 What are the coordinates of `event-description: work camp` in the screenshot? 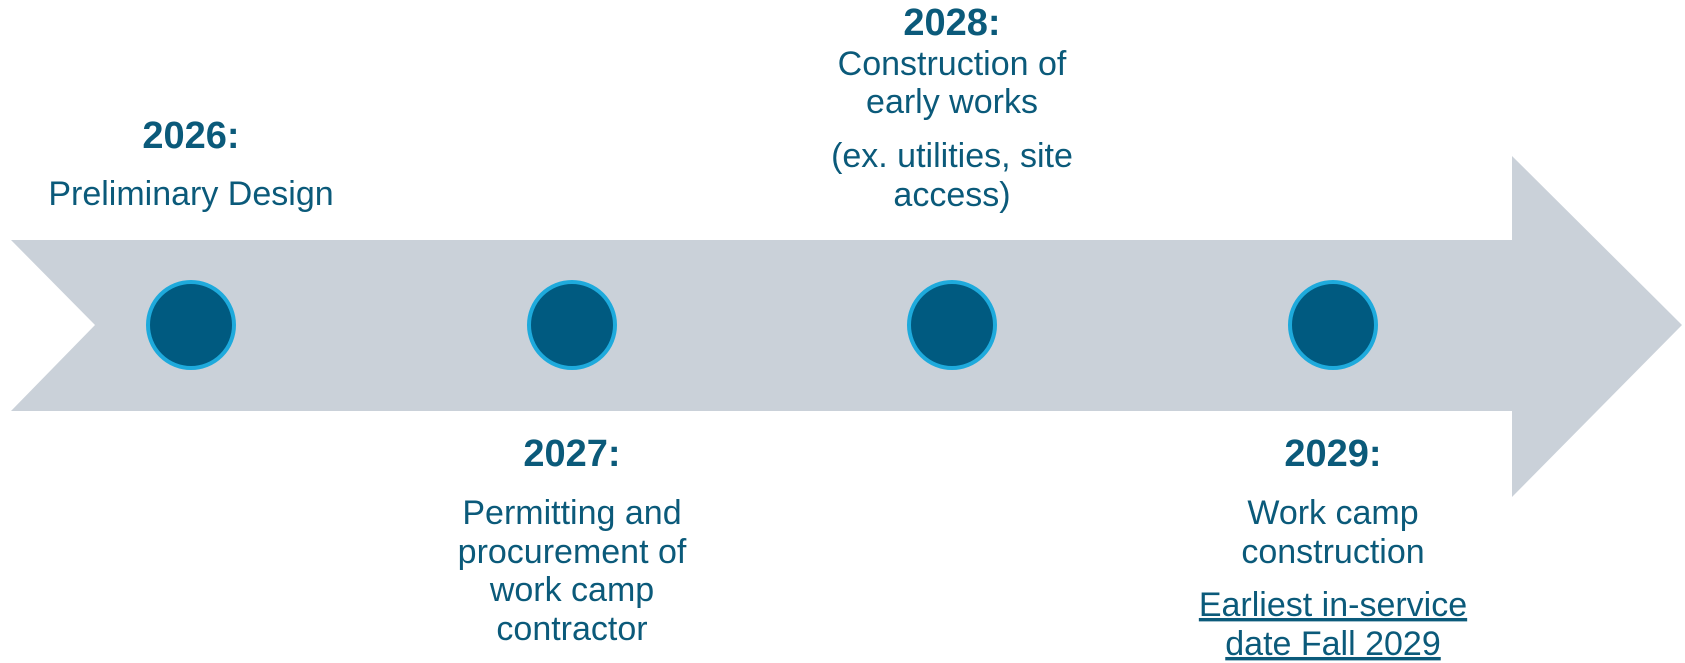 It's located at (571, 590).